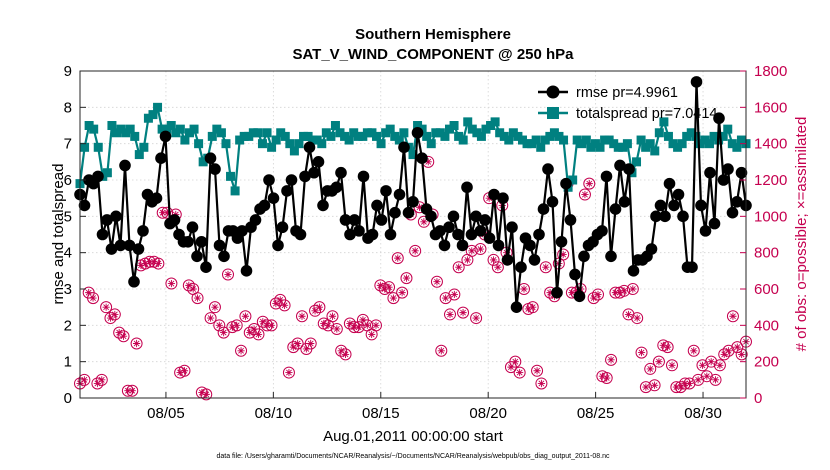 This screenshot has width=830, height=470. What do you see at coordinates (596, 413) in the screenshot?
I see `x-tick-label: 08/25` at bounding box center [596, 413].